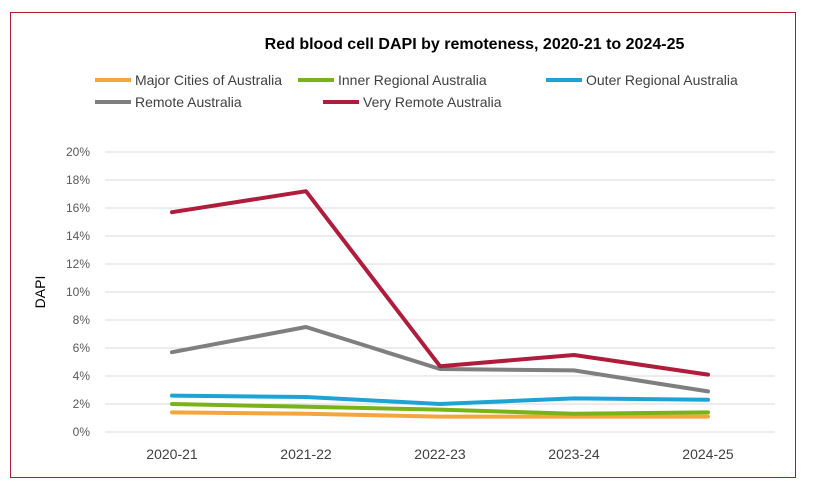 The height and width of the screenshot is (483, 819). What do you see at coordinates (708, 454) in the screenshot?
I see `x-tick-label: 2024-25` at bounding box center [708, 454].